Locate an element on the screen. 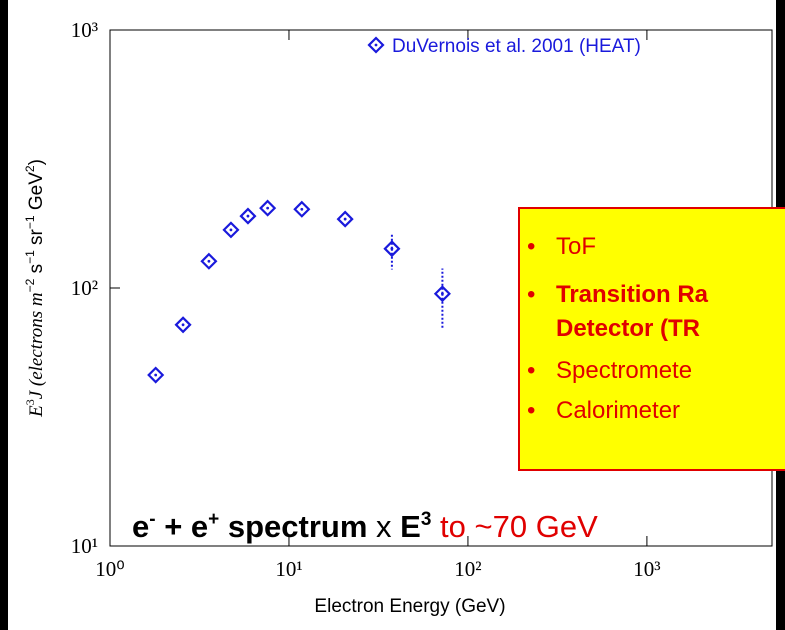  info-box is located at coordinates (651, 339).